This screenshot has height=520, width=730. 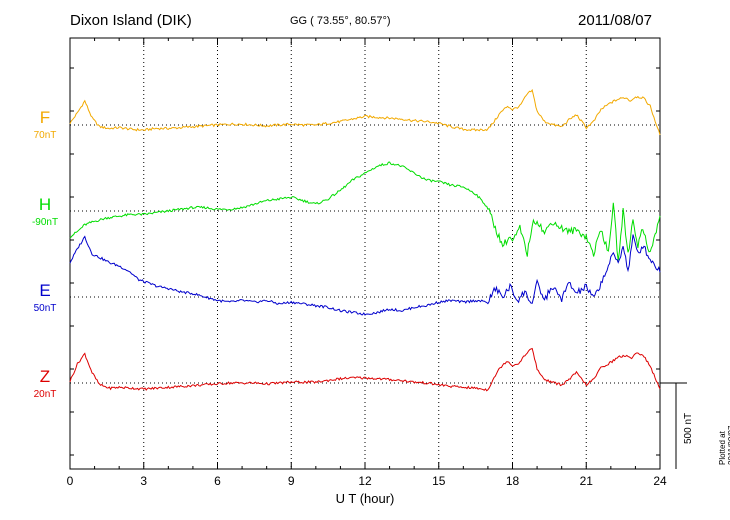 I want to click on x-tick-label: 3, so click(x=144, y=481).